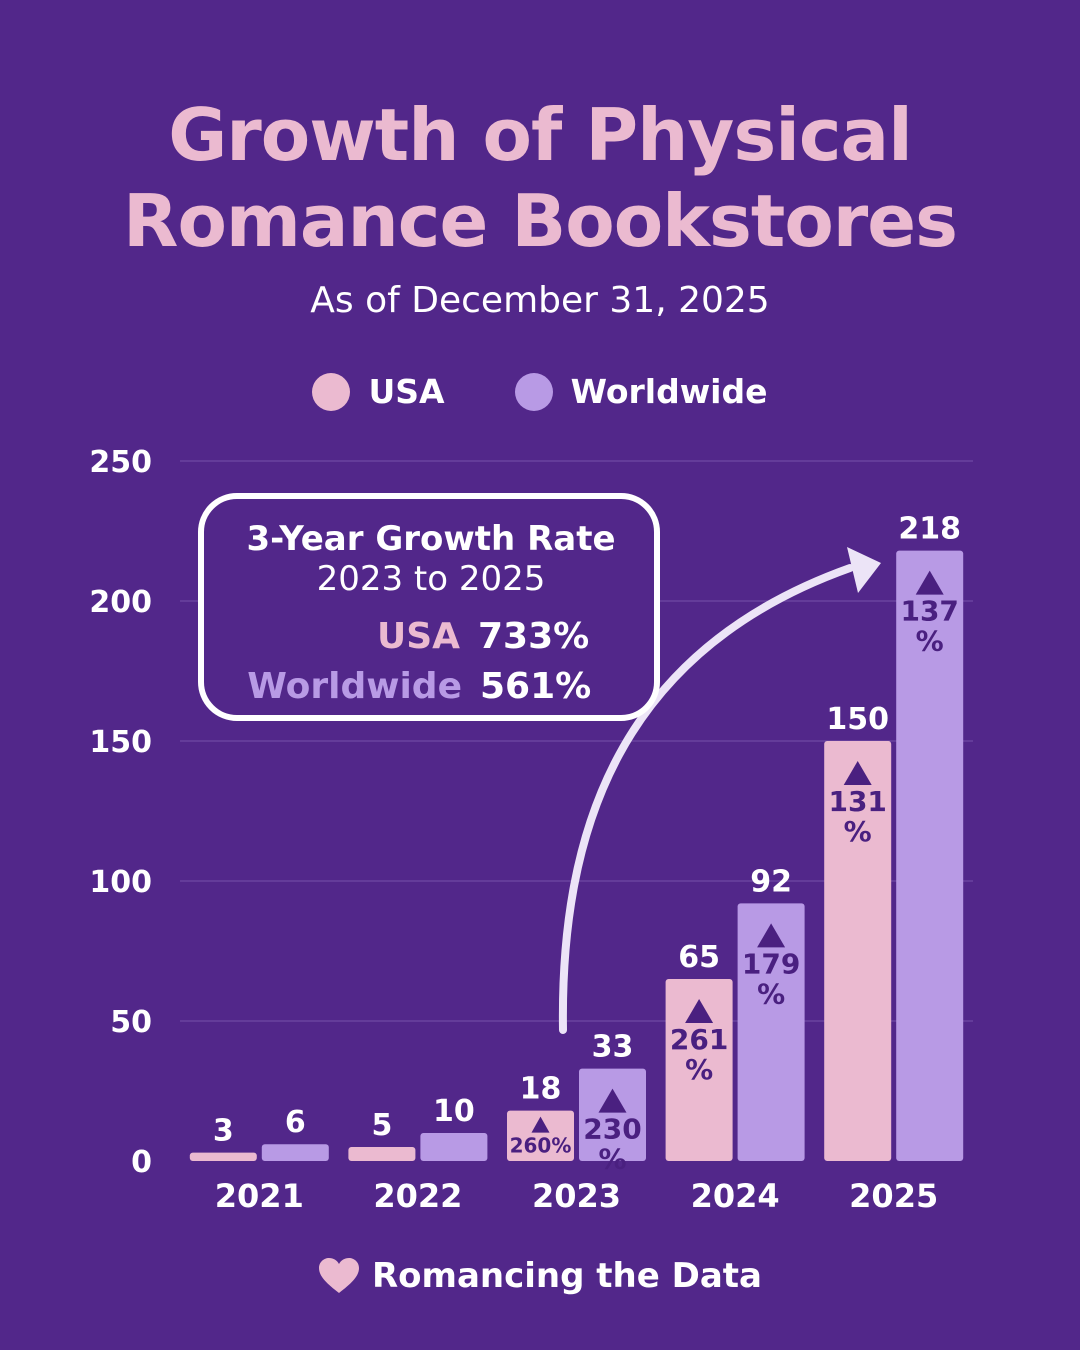 The width and height of the screenshot is (1080, 1350). What do you see at coordinates (864, 570) in the screenshot?
I see `growth-arrow-head-icon` at bounding box center [864, 570].